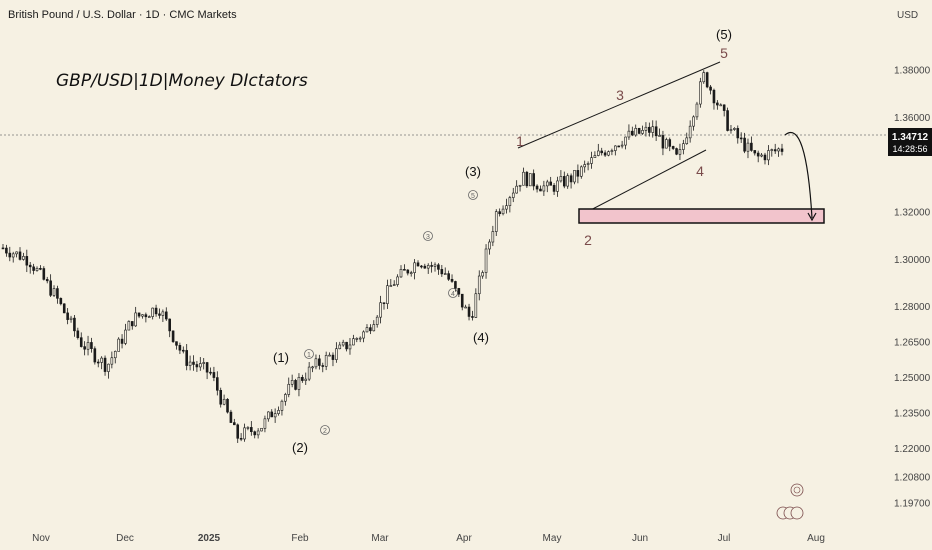  What do you see at coordinates (701, 216) in the screenshot?
I see `target-zone-box` at bounding box center [701, 216].